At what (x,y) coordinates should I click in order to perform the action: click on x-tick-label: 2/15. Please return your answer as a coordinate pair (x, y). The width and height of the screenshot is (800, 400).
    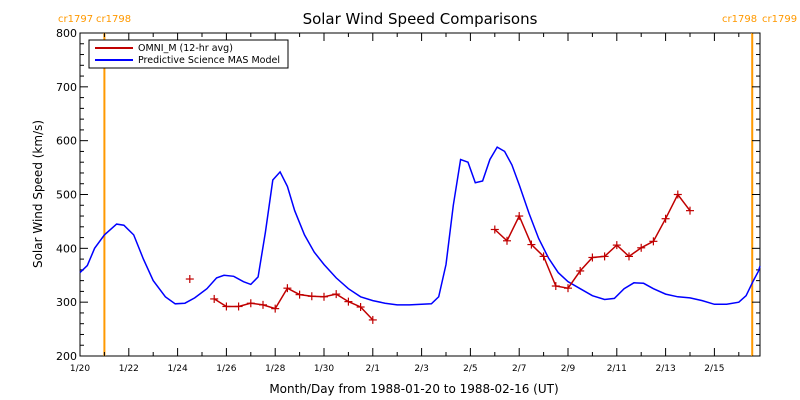
    Looking at the image, I should click on (714, 369).